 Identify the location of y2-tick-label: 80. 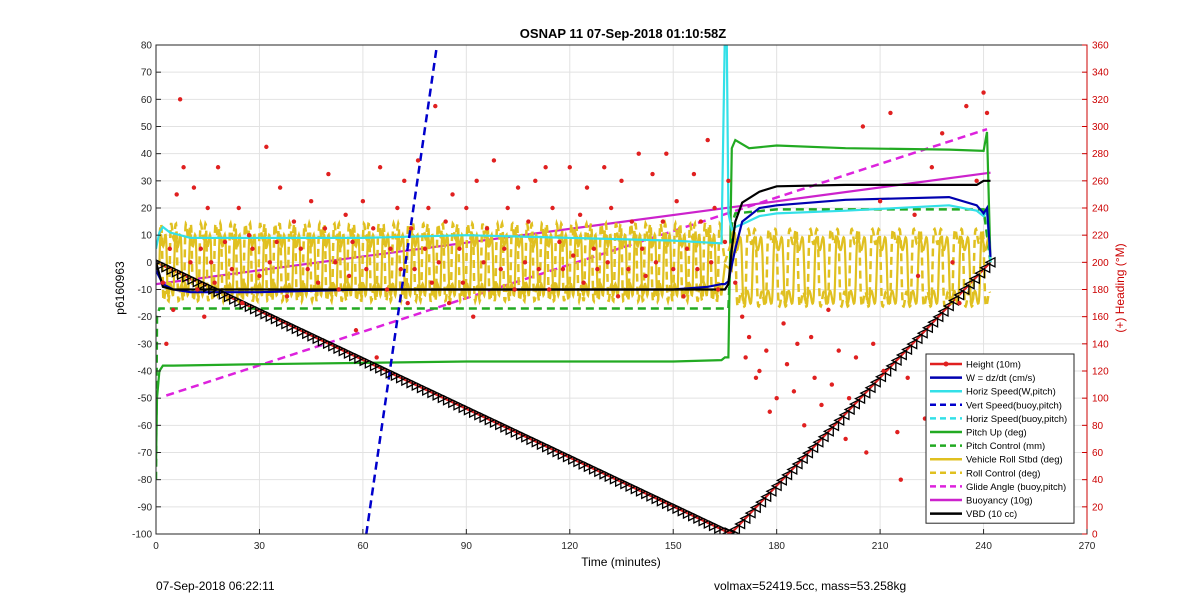
(1098, 426).